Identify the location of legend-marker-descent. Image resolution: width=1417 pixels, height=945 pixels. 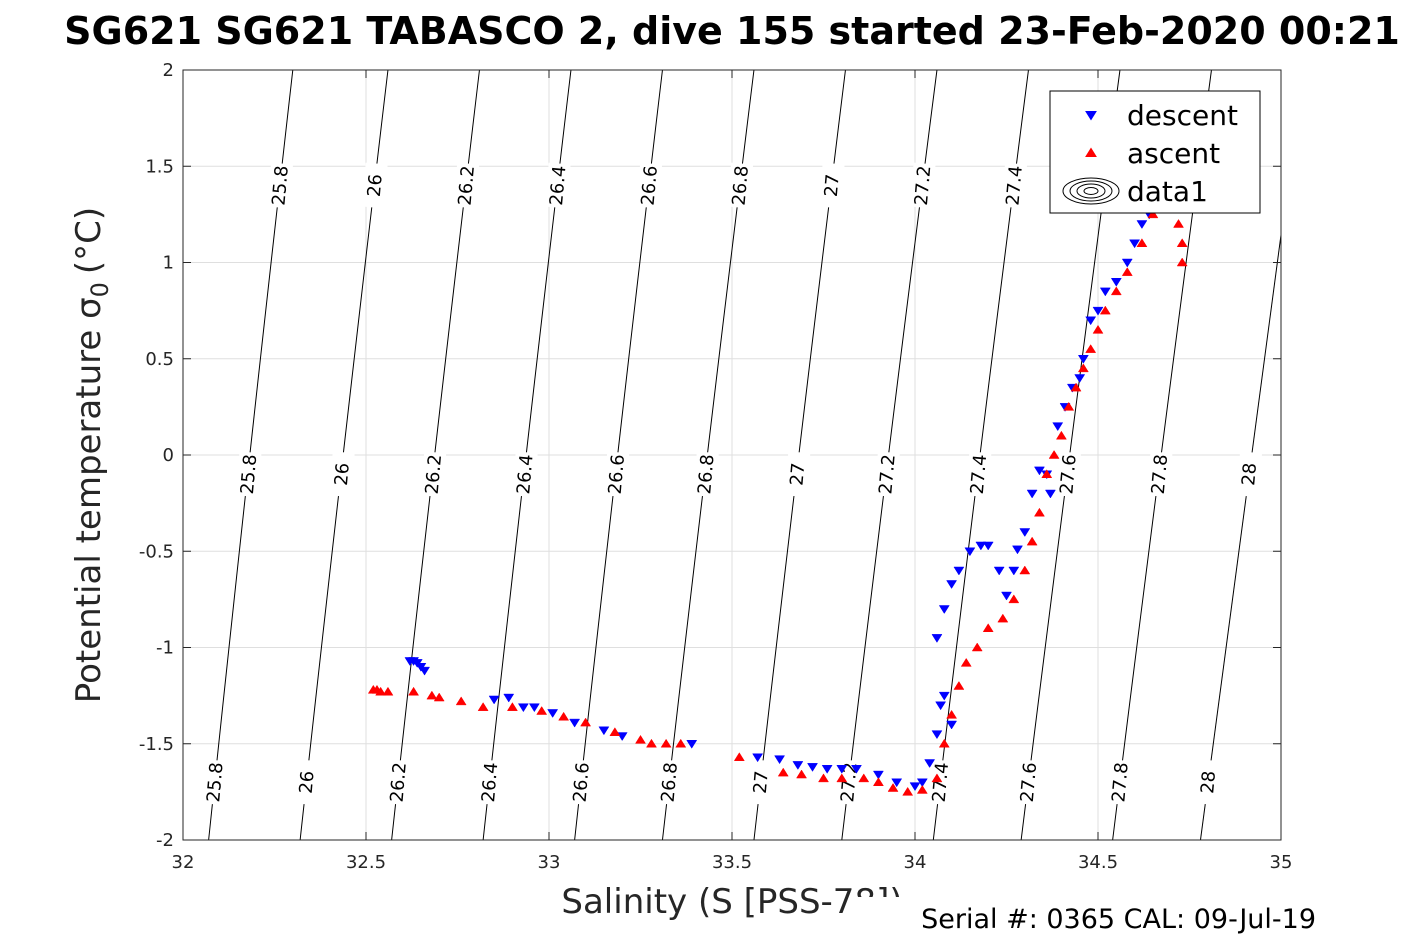
(1091, 116).